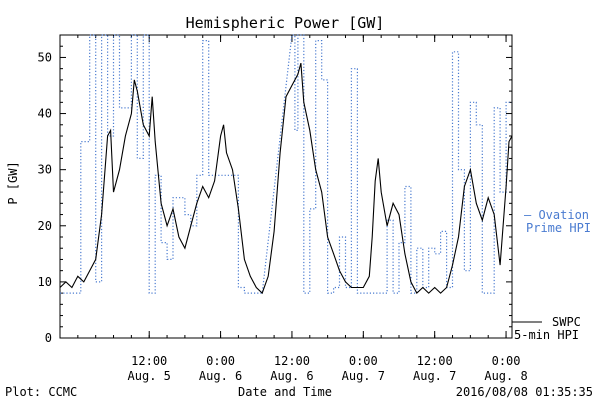 The image size is (600, 400). What do you see at coordinates (546, 335) in the screenshot?
I see `legend-swpc-line2: 5-min HPI` at bounding box center [546, 335].